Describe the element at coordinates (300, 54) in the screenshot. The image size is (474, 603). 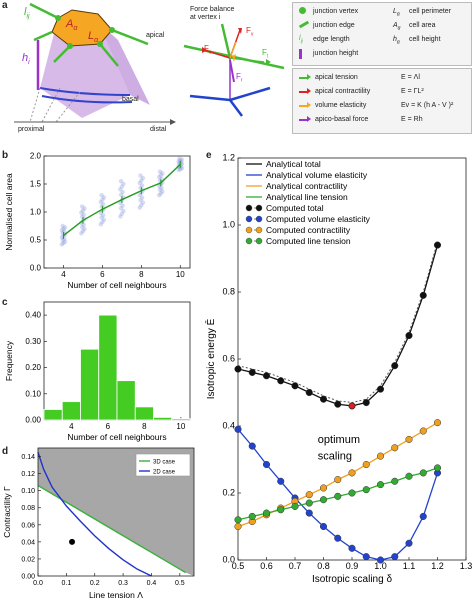
I see `purple-line-icon` at that location.